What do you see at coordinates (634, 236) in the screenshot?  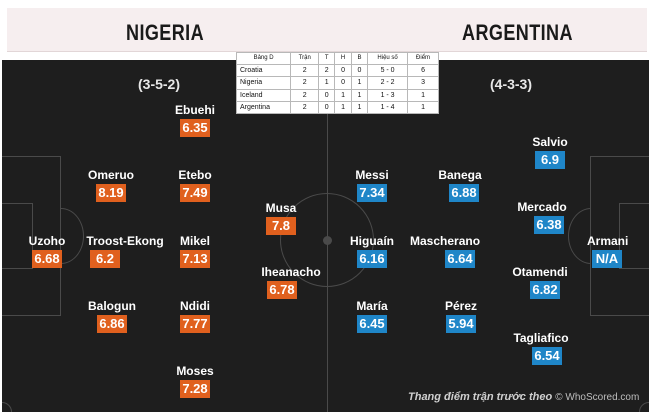 I see `right-goal-area` at bounding box center [634, 236].